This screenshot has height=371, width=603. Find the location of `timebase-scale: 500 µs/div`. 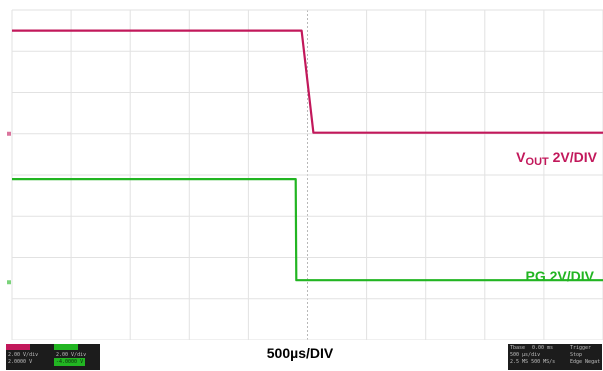

timebase-scale: 500 µs/div is located at coordinates (525, 355).